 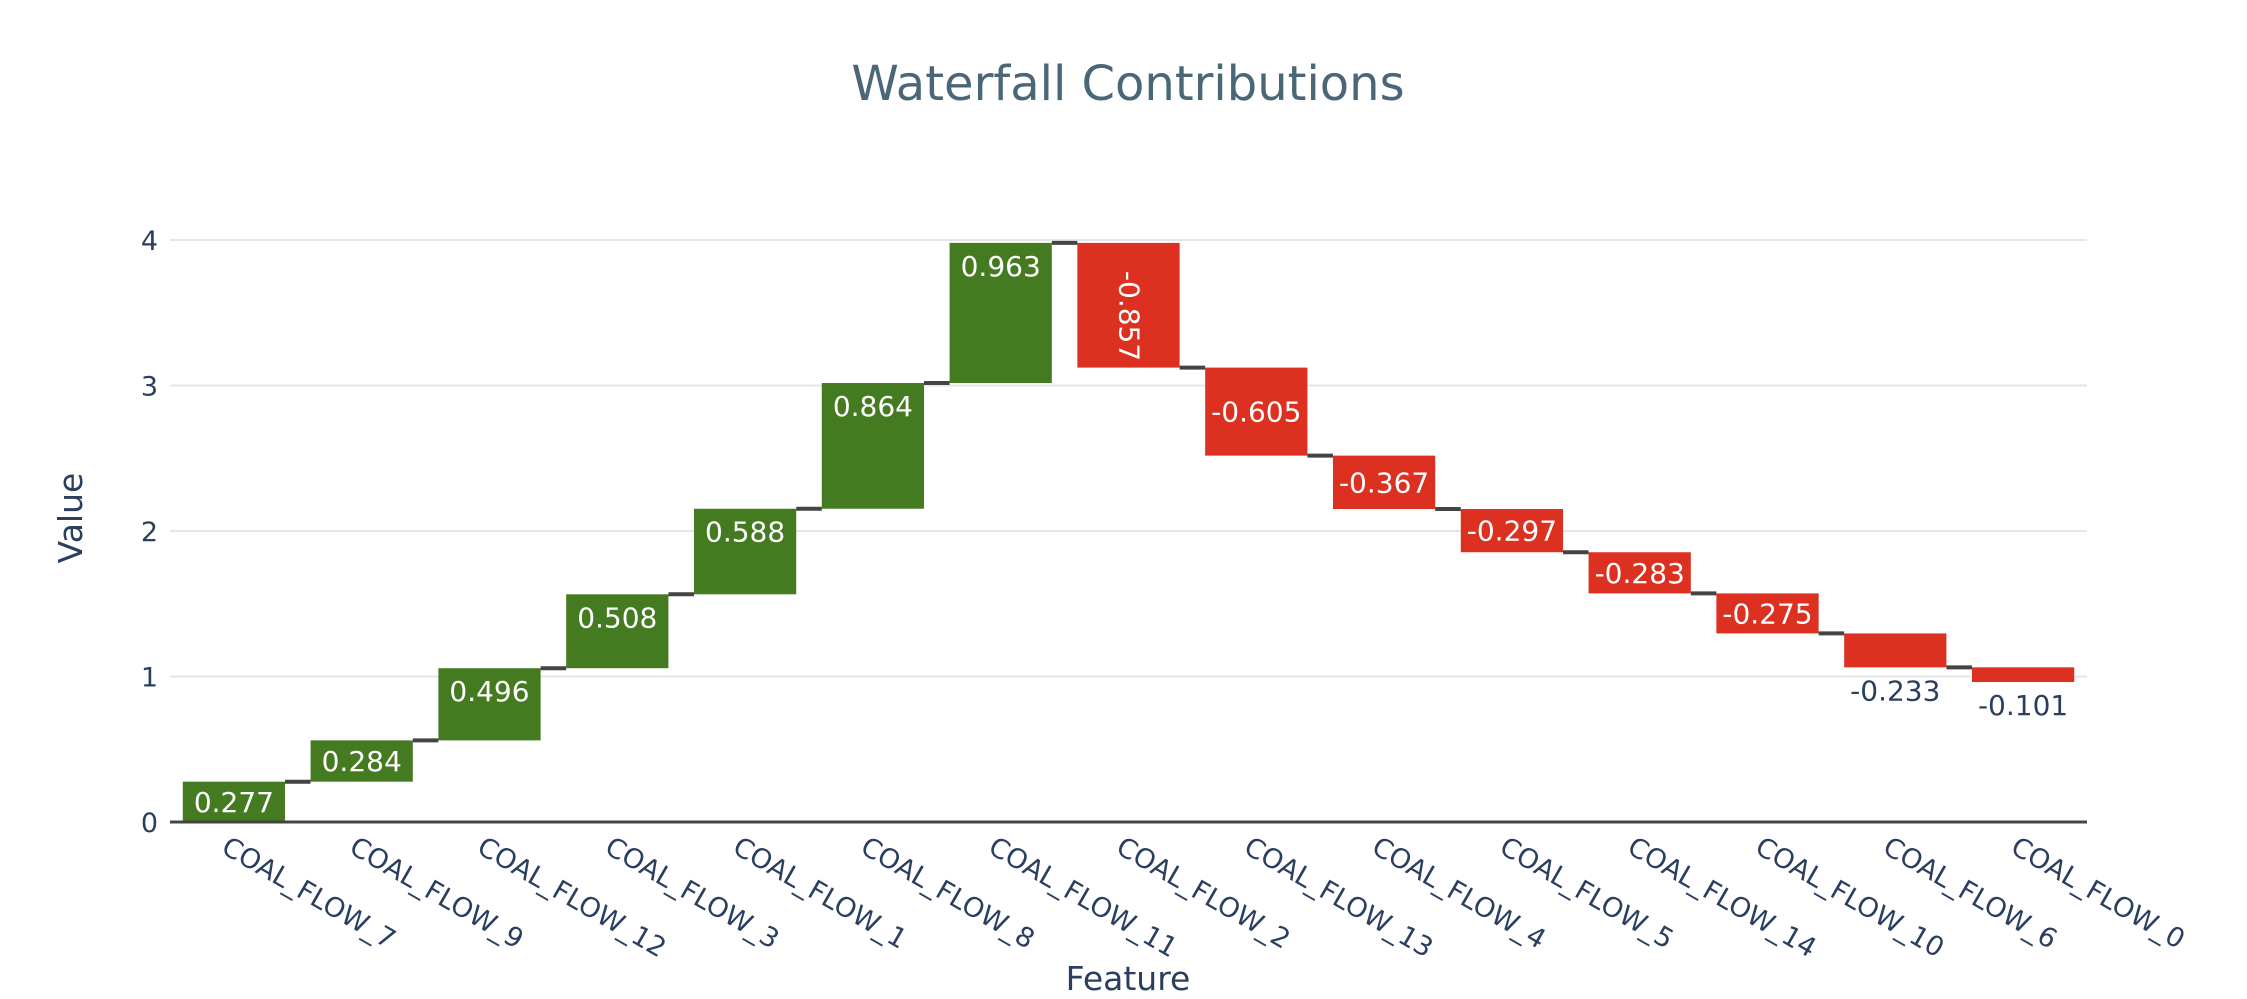 I want to click on bar-value-label: -0.233, so click(x=1895, y=690).